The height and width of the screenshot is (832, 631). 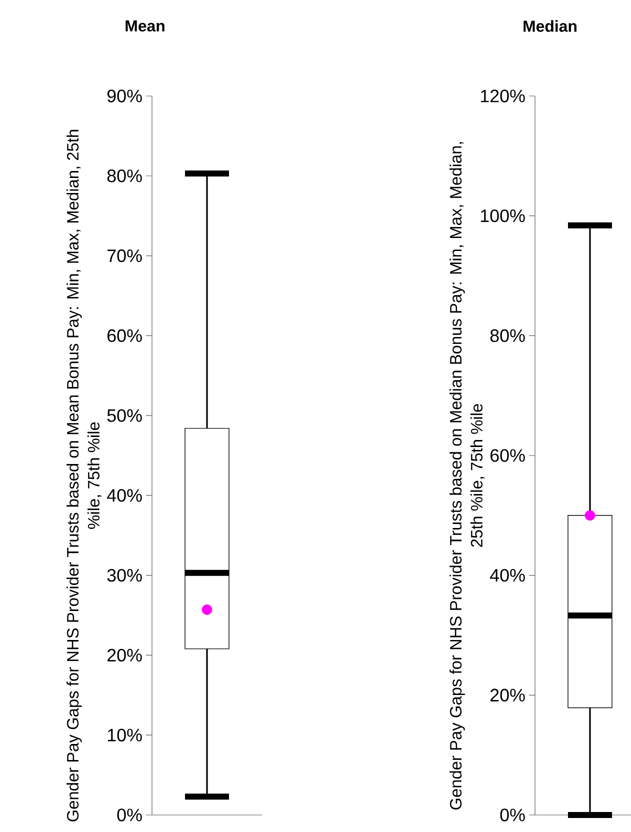 I want to click on y-axis-title: Gender Pay Gaps for NHS Provider Trusts based on Mean Bonus Pay: Min, Max, Median, 25th %ile, 75th %ile, so click(x=84, y=476).